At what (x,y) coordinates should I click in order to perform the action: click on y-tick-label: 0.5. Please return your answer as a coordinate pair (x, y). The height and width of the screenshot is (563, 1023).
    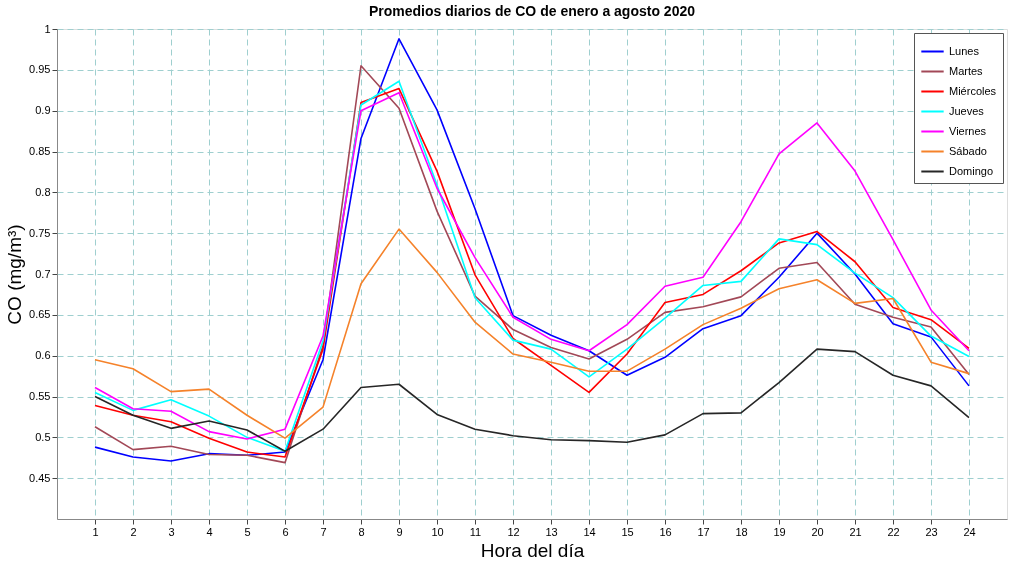
    Looking at the image, I should click on (43, 436).